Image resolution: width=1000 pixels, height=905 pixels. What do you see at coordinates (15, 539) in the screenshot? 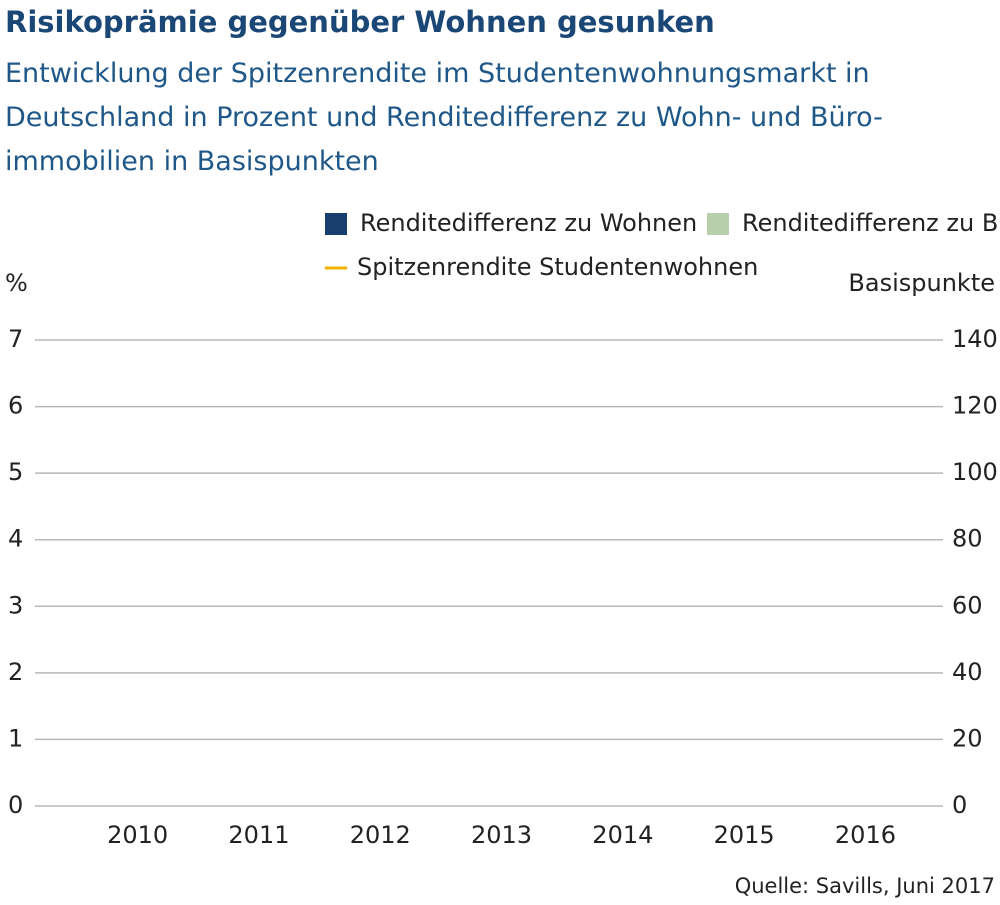
I see `y-tick-label: 4` at bounding box center [15, 539].